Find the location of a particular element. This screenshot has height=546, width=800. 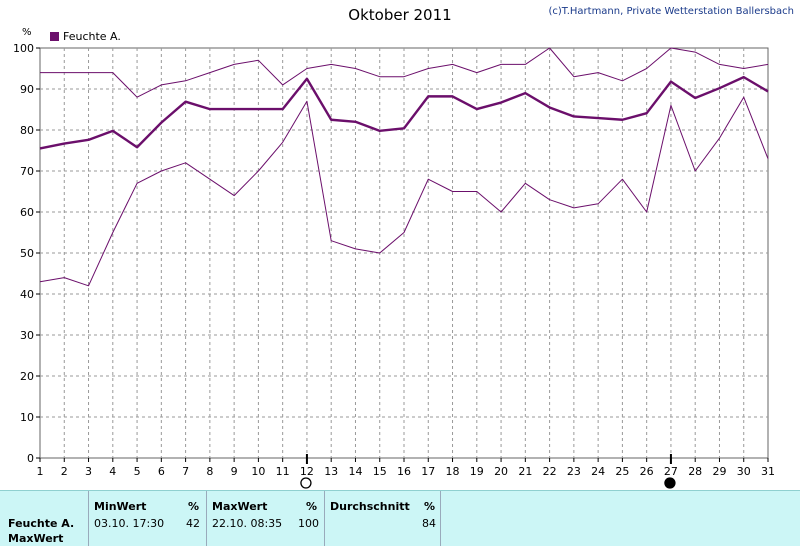

y-tick-label: 40 is located at coordinates (27, 294).